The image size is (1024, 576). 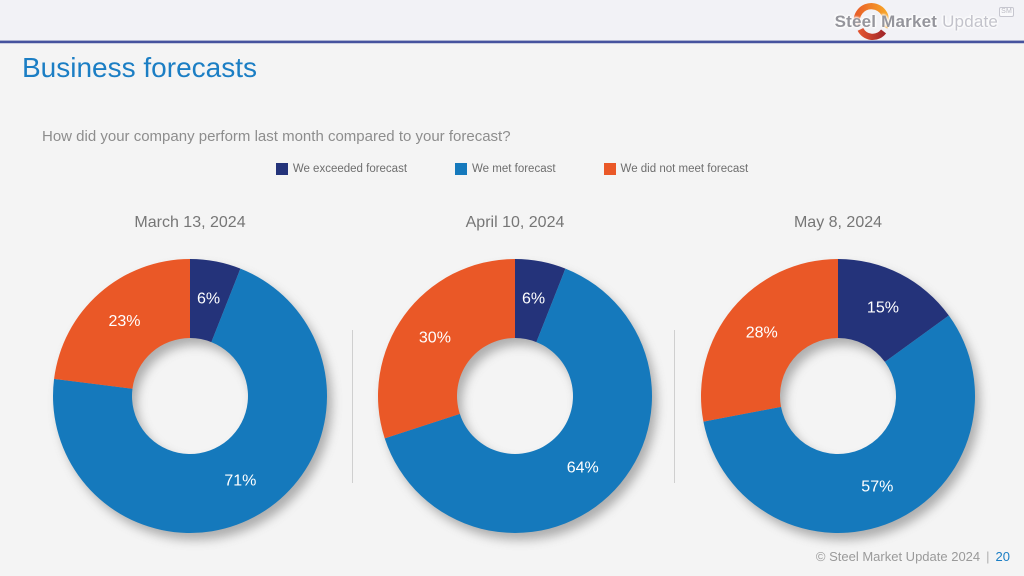 I want to click on chart-title-march: March 13, 2024, so click(x=190, y=222).